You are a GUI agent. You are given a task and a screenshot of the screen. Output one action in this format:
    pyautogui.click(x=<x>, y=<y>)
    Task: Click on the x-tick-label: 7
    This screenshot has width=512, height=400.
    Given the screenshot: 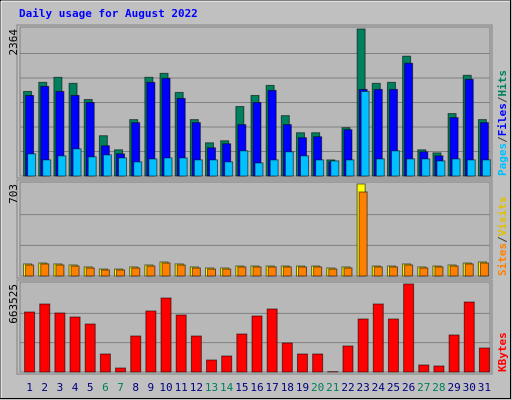 What is the action you would take?
    pyautogui.click(x=120, y=387)
    